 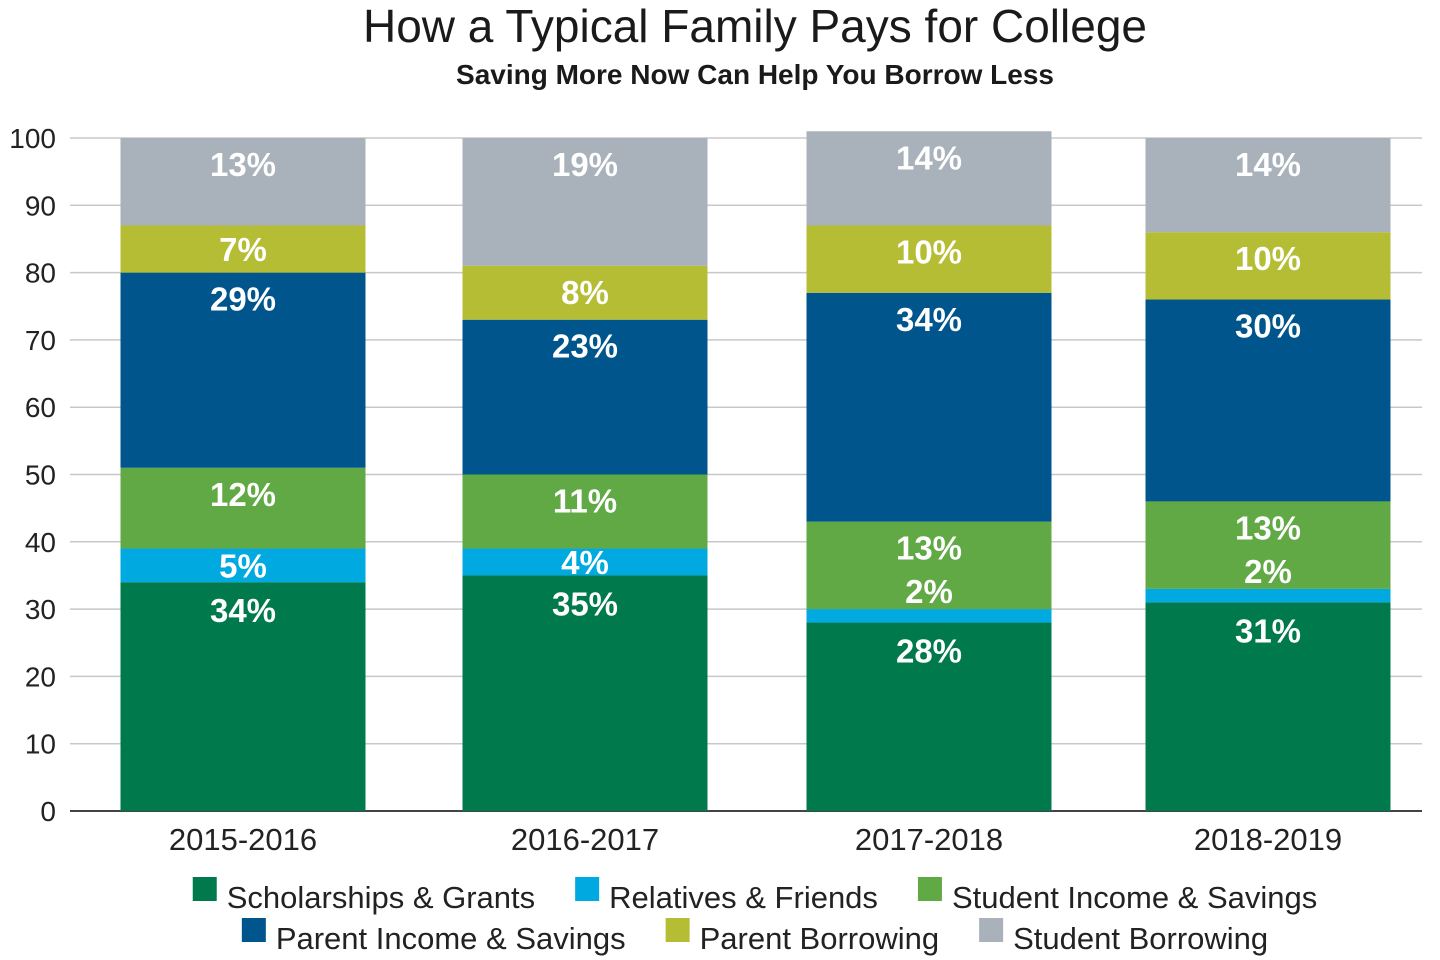 What do you see at coordinates (929, 651) in the screenshot?
I see `data-label: 28%` at bounding box center [929, 651].